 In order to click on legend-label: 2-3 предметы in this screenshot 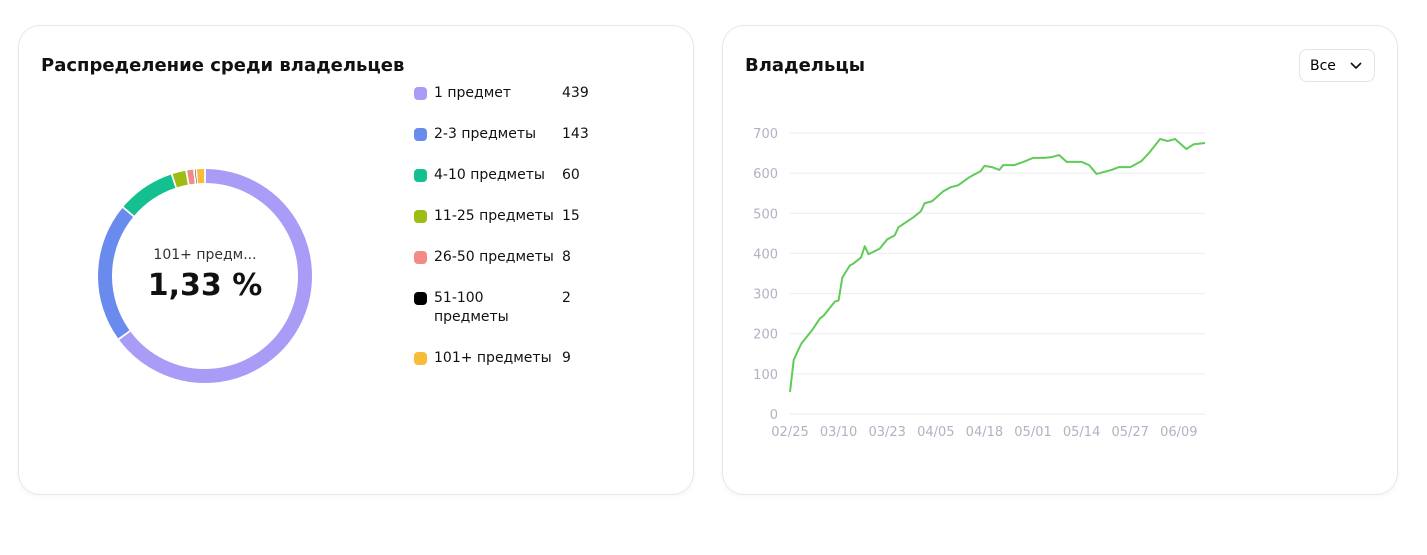, I will do `click(485, 134)`.